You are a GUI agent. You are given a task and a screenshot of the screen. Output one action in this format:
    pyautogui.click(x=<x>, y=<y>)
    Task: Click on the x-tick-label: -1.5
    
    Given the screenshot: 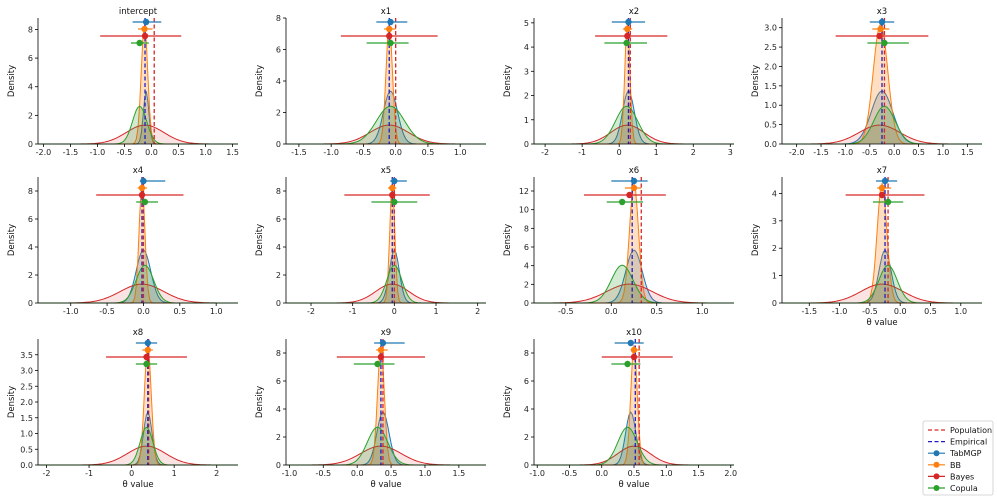 What is the action you would take?
    pyautogui.click(x=821, y=152)
    